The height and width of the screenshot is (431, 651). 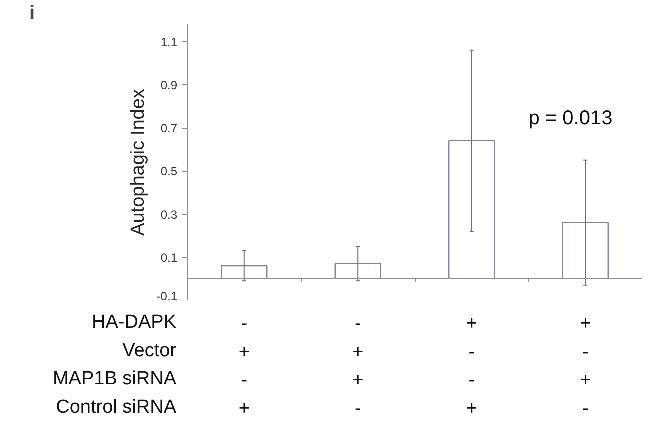 I want to click on annotation: p = 0.013, so click(x=570, y=118).